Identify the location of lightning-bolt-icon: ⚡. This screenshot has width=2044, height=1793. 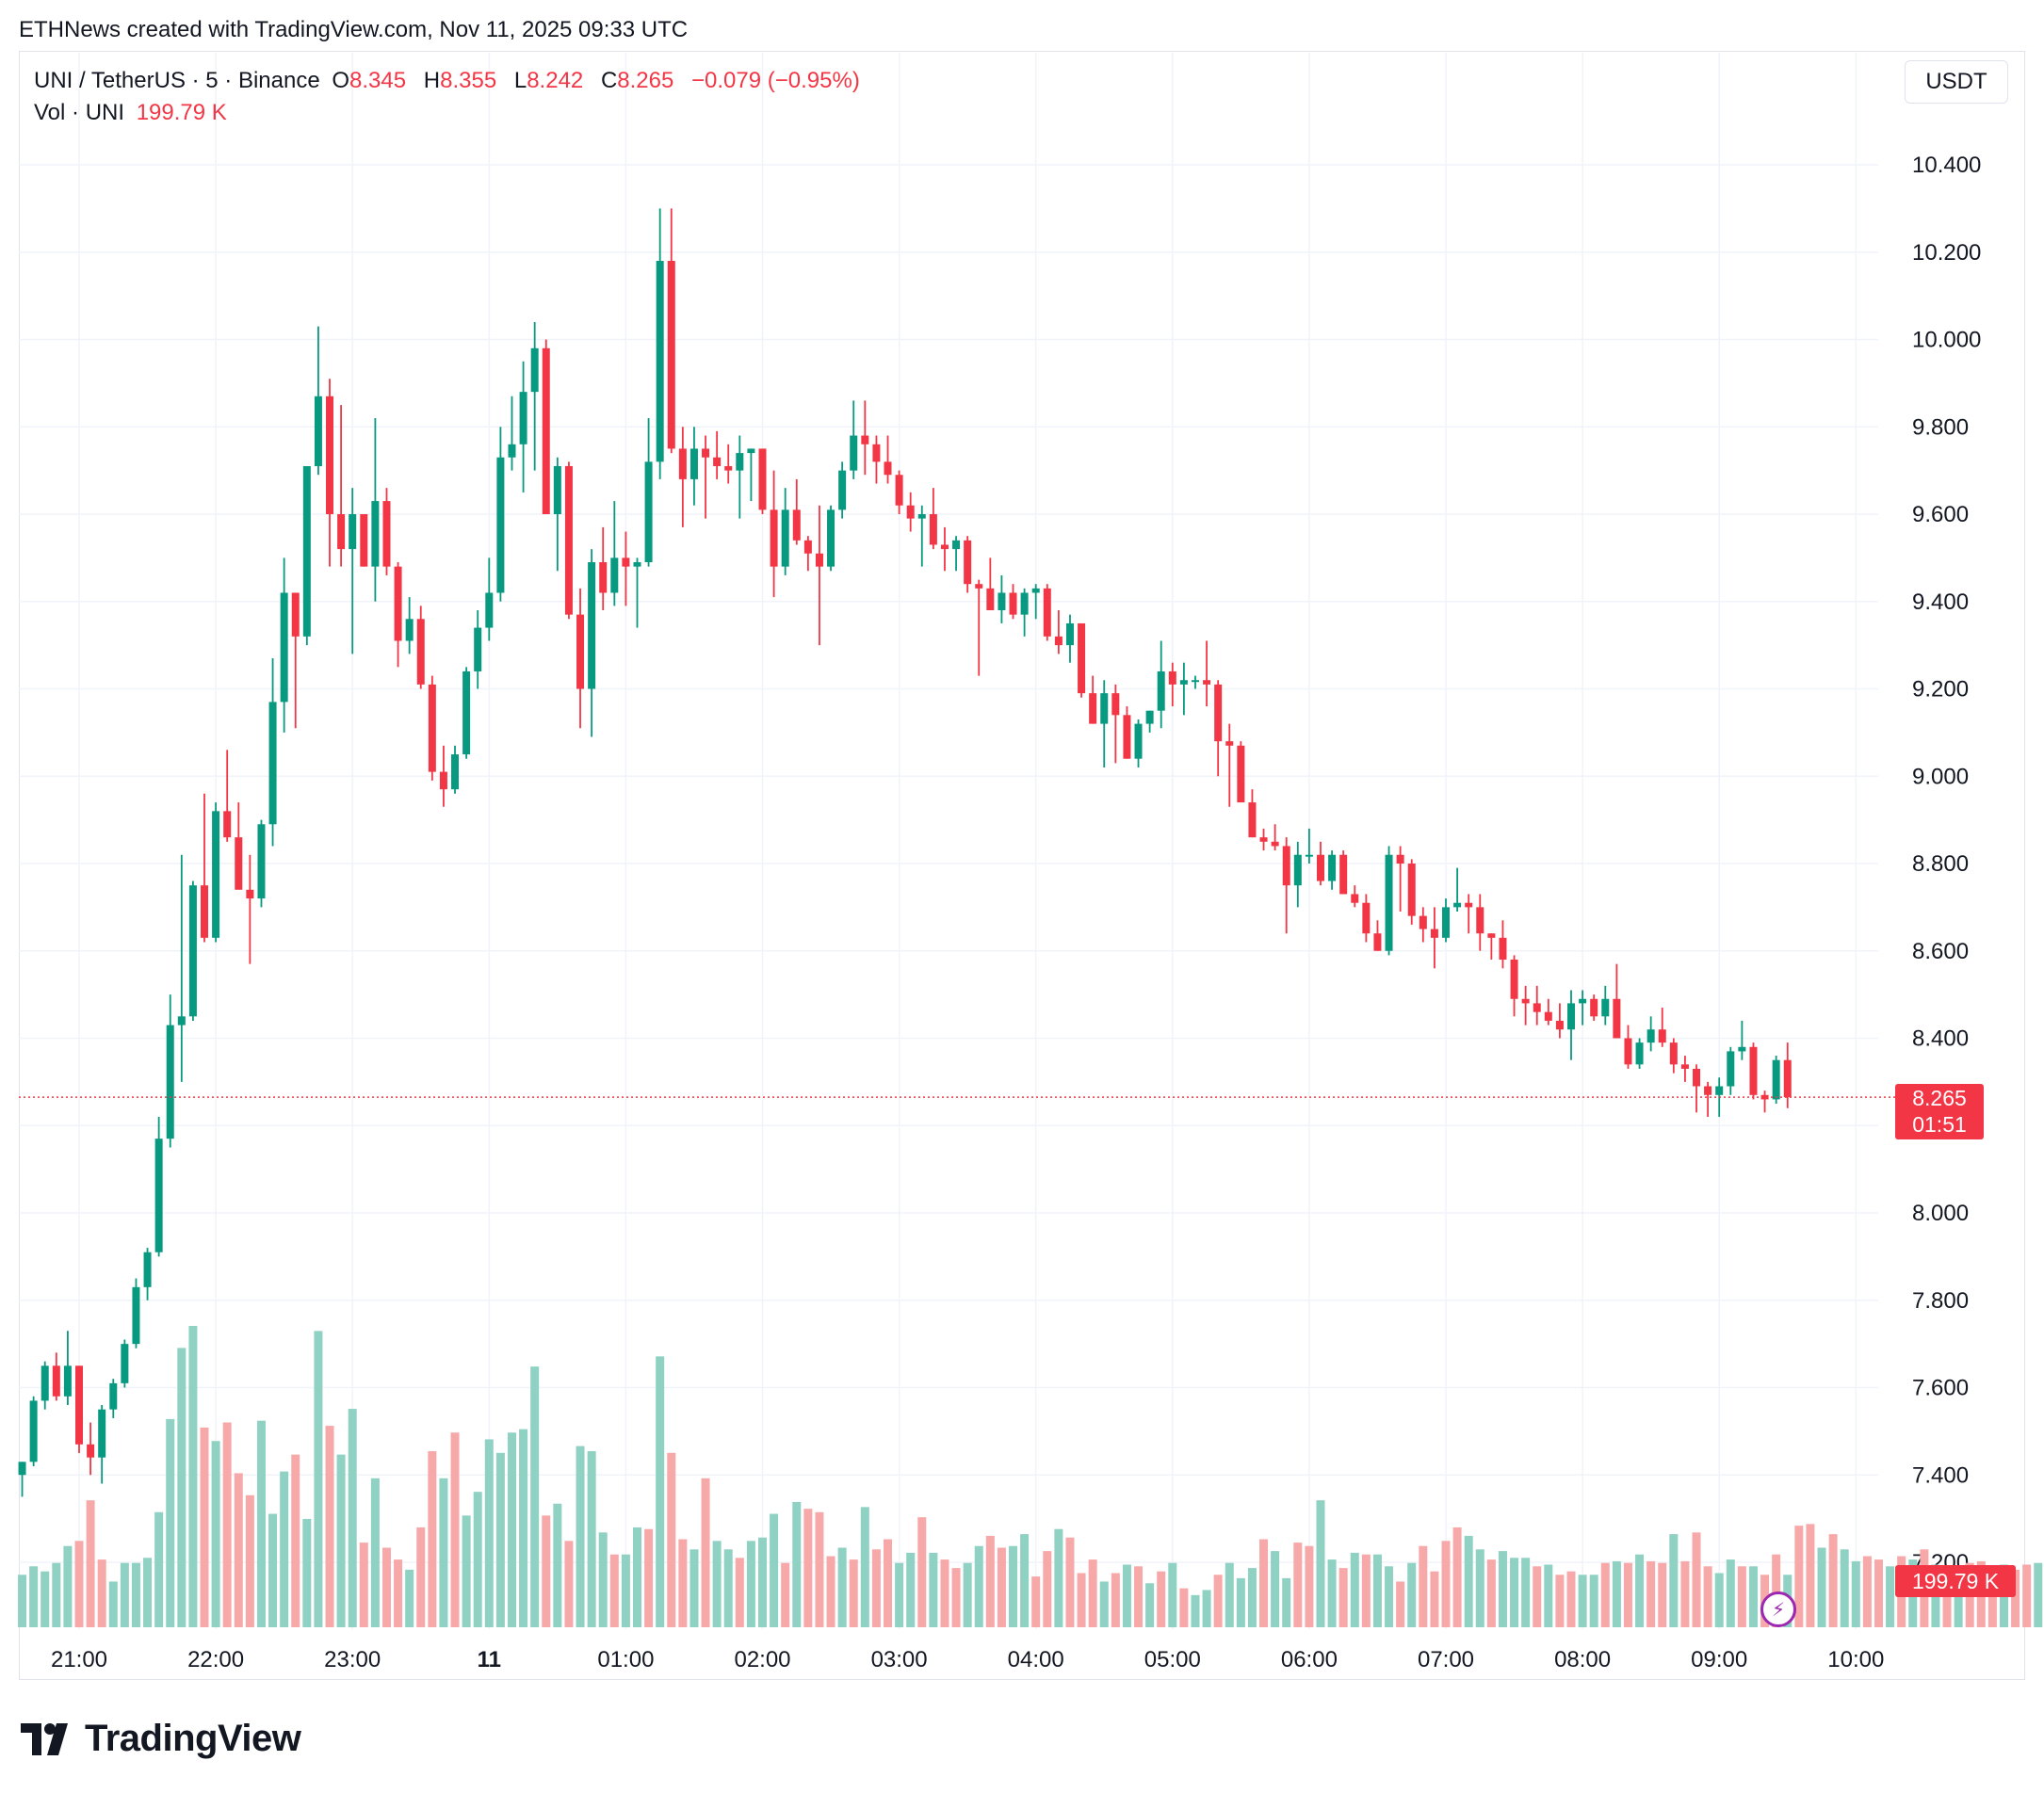
(1778, 1609).